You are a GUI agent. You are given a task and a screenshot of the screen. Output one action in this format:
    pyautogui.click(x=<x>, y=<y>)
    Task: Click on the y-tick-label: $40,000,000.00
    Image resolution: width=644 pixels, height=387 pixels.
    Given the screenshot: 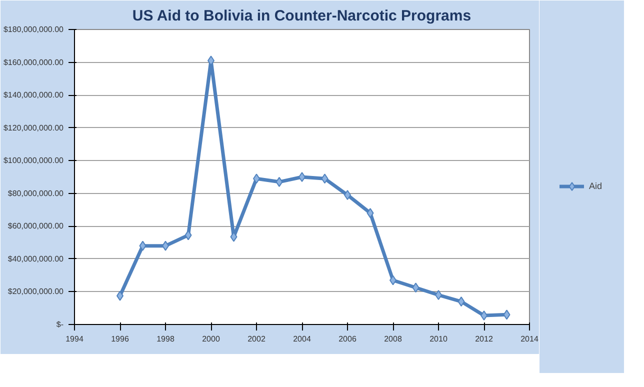 What is the action you would take?
    pyautogui.click(x=36, y=259)
    